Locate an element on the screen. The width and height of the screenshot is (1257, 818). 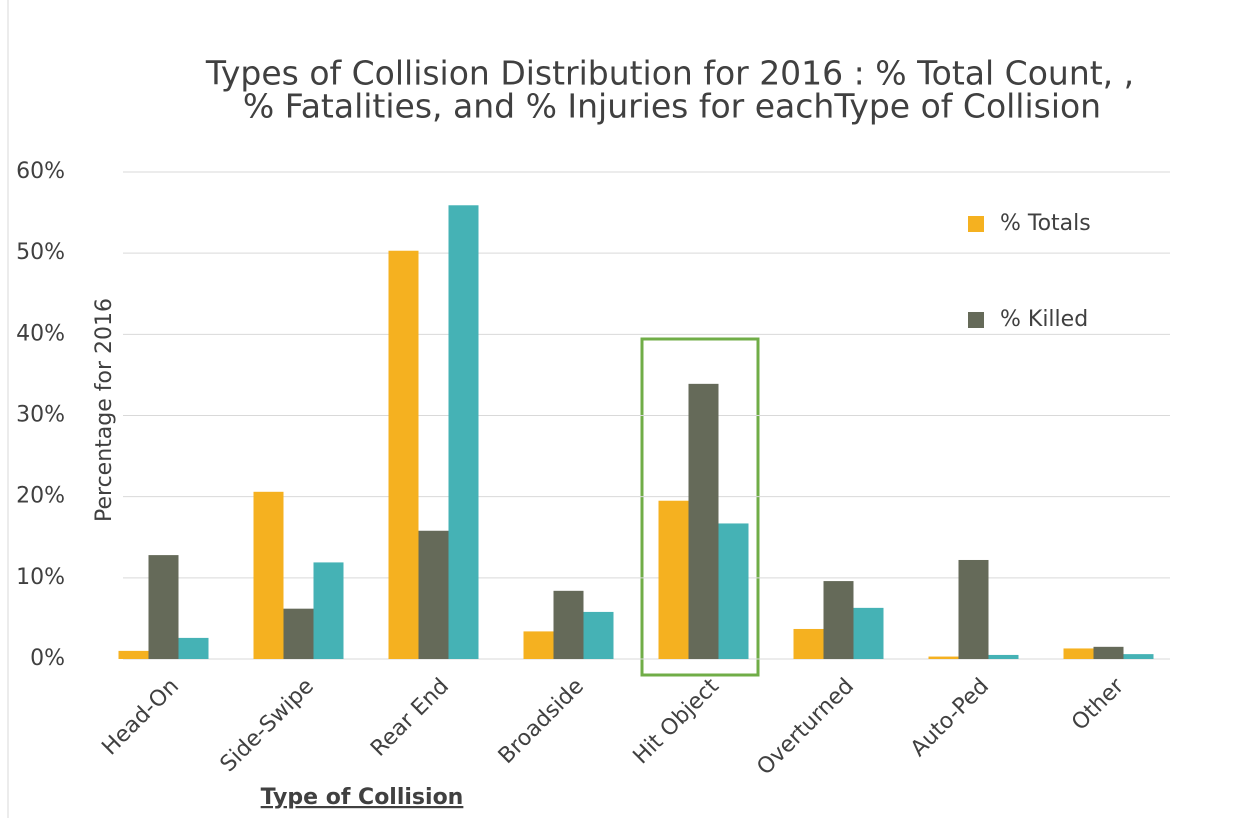
x-tick-label: Side-Swipe is located at coordinates (267, 725).